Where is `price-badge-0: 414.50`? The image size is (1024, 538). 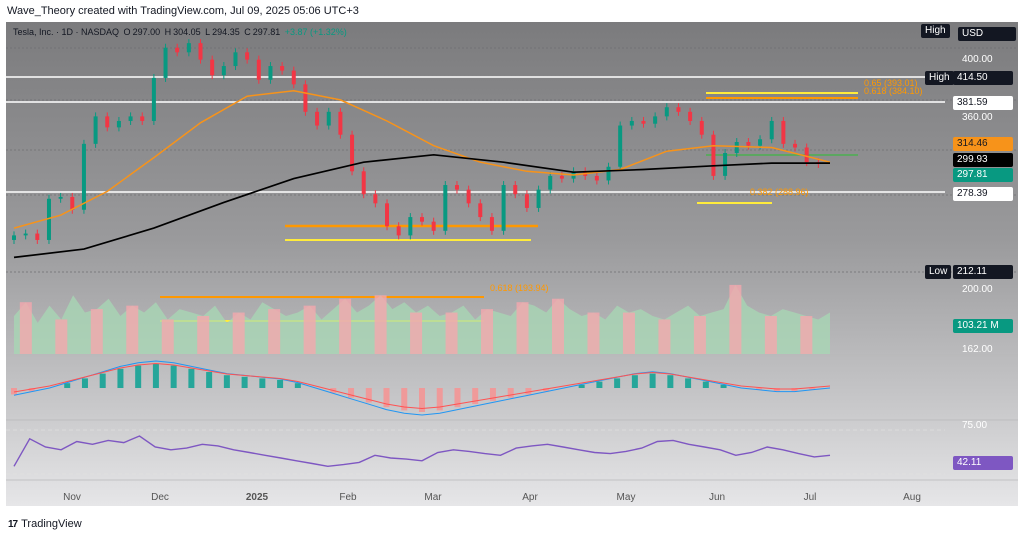
price-badge-0: 414.50 is located at coordinates (983, 78).